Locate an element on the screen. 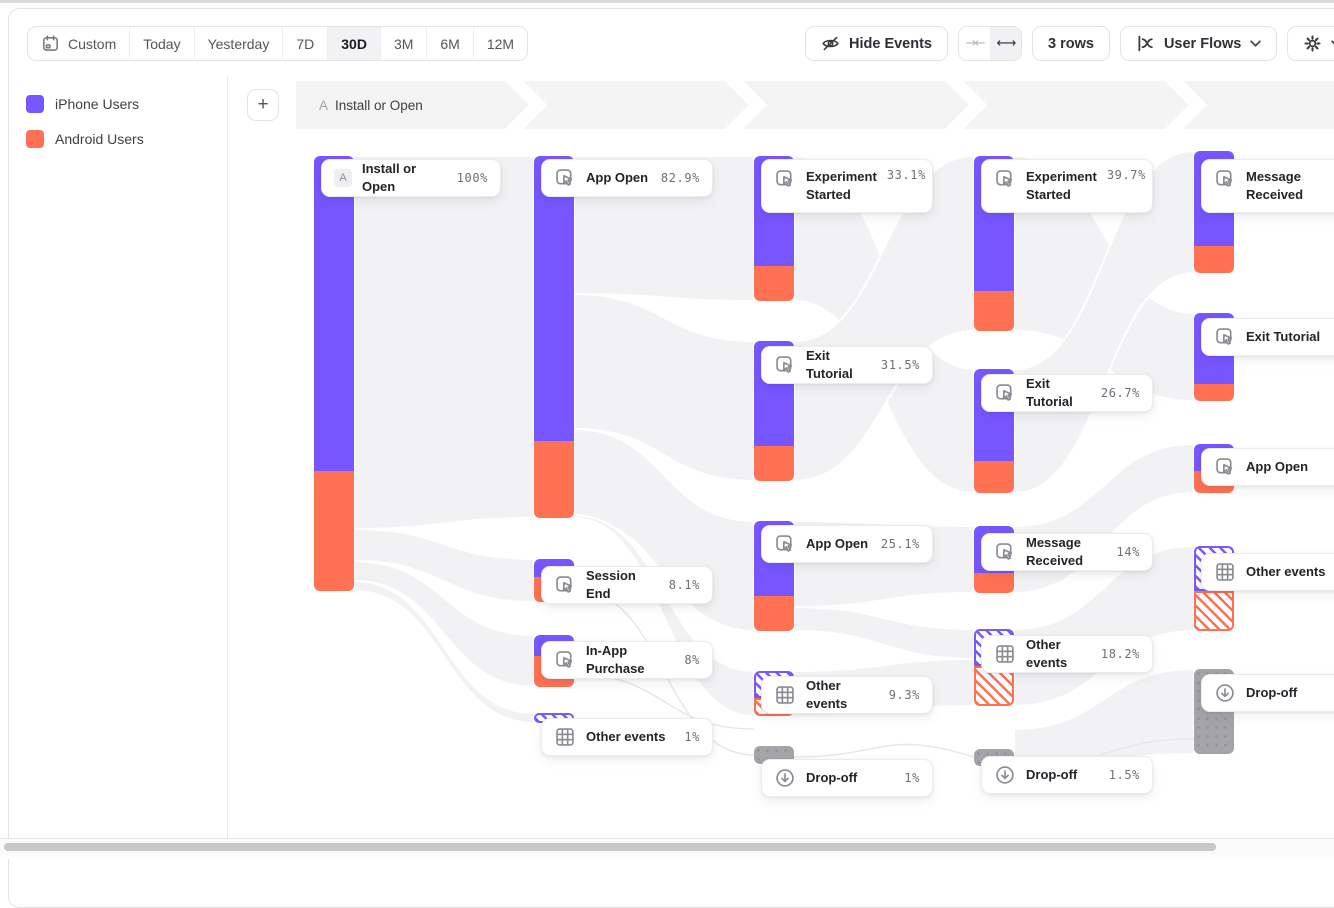 This screenshot has height=908, width=1334. date-range-label: 30D is located at coordinates (354, 43).